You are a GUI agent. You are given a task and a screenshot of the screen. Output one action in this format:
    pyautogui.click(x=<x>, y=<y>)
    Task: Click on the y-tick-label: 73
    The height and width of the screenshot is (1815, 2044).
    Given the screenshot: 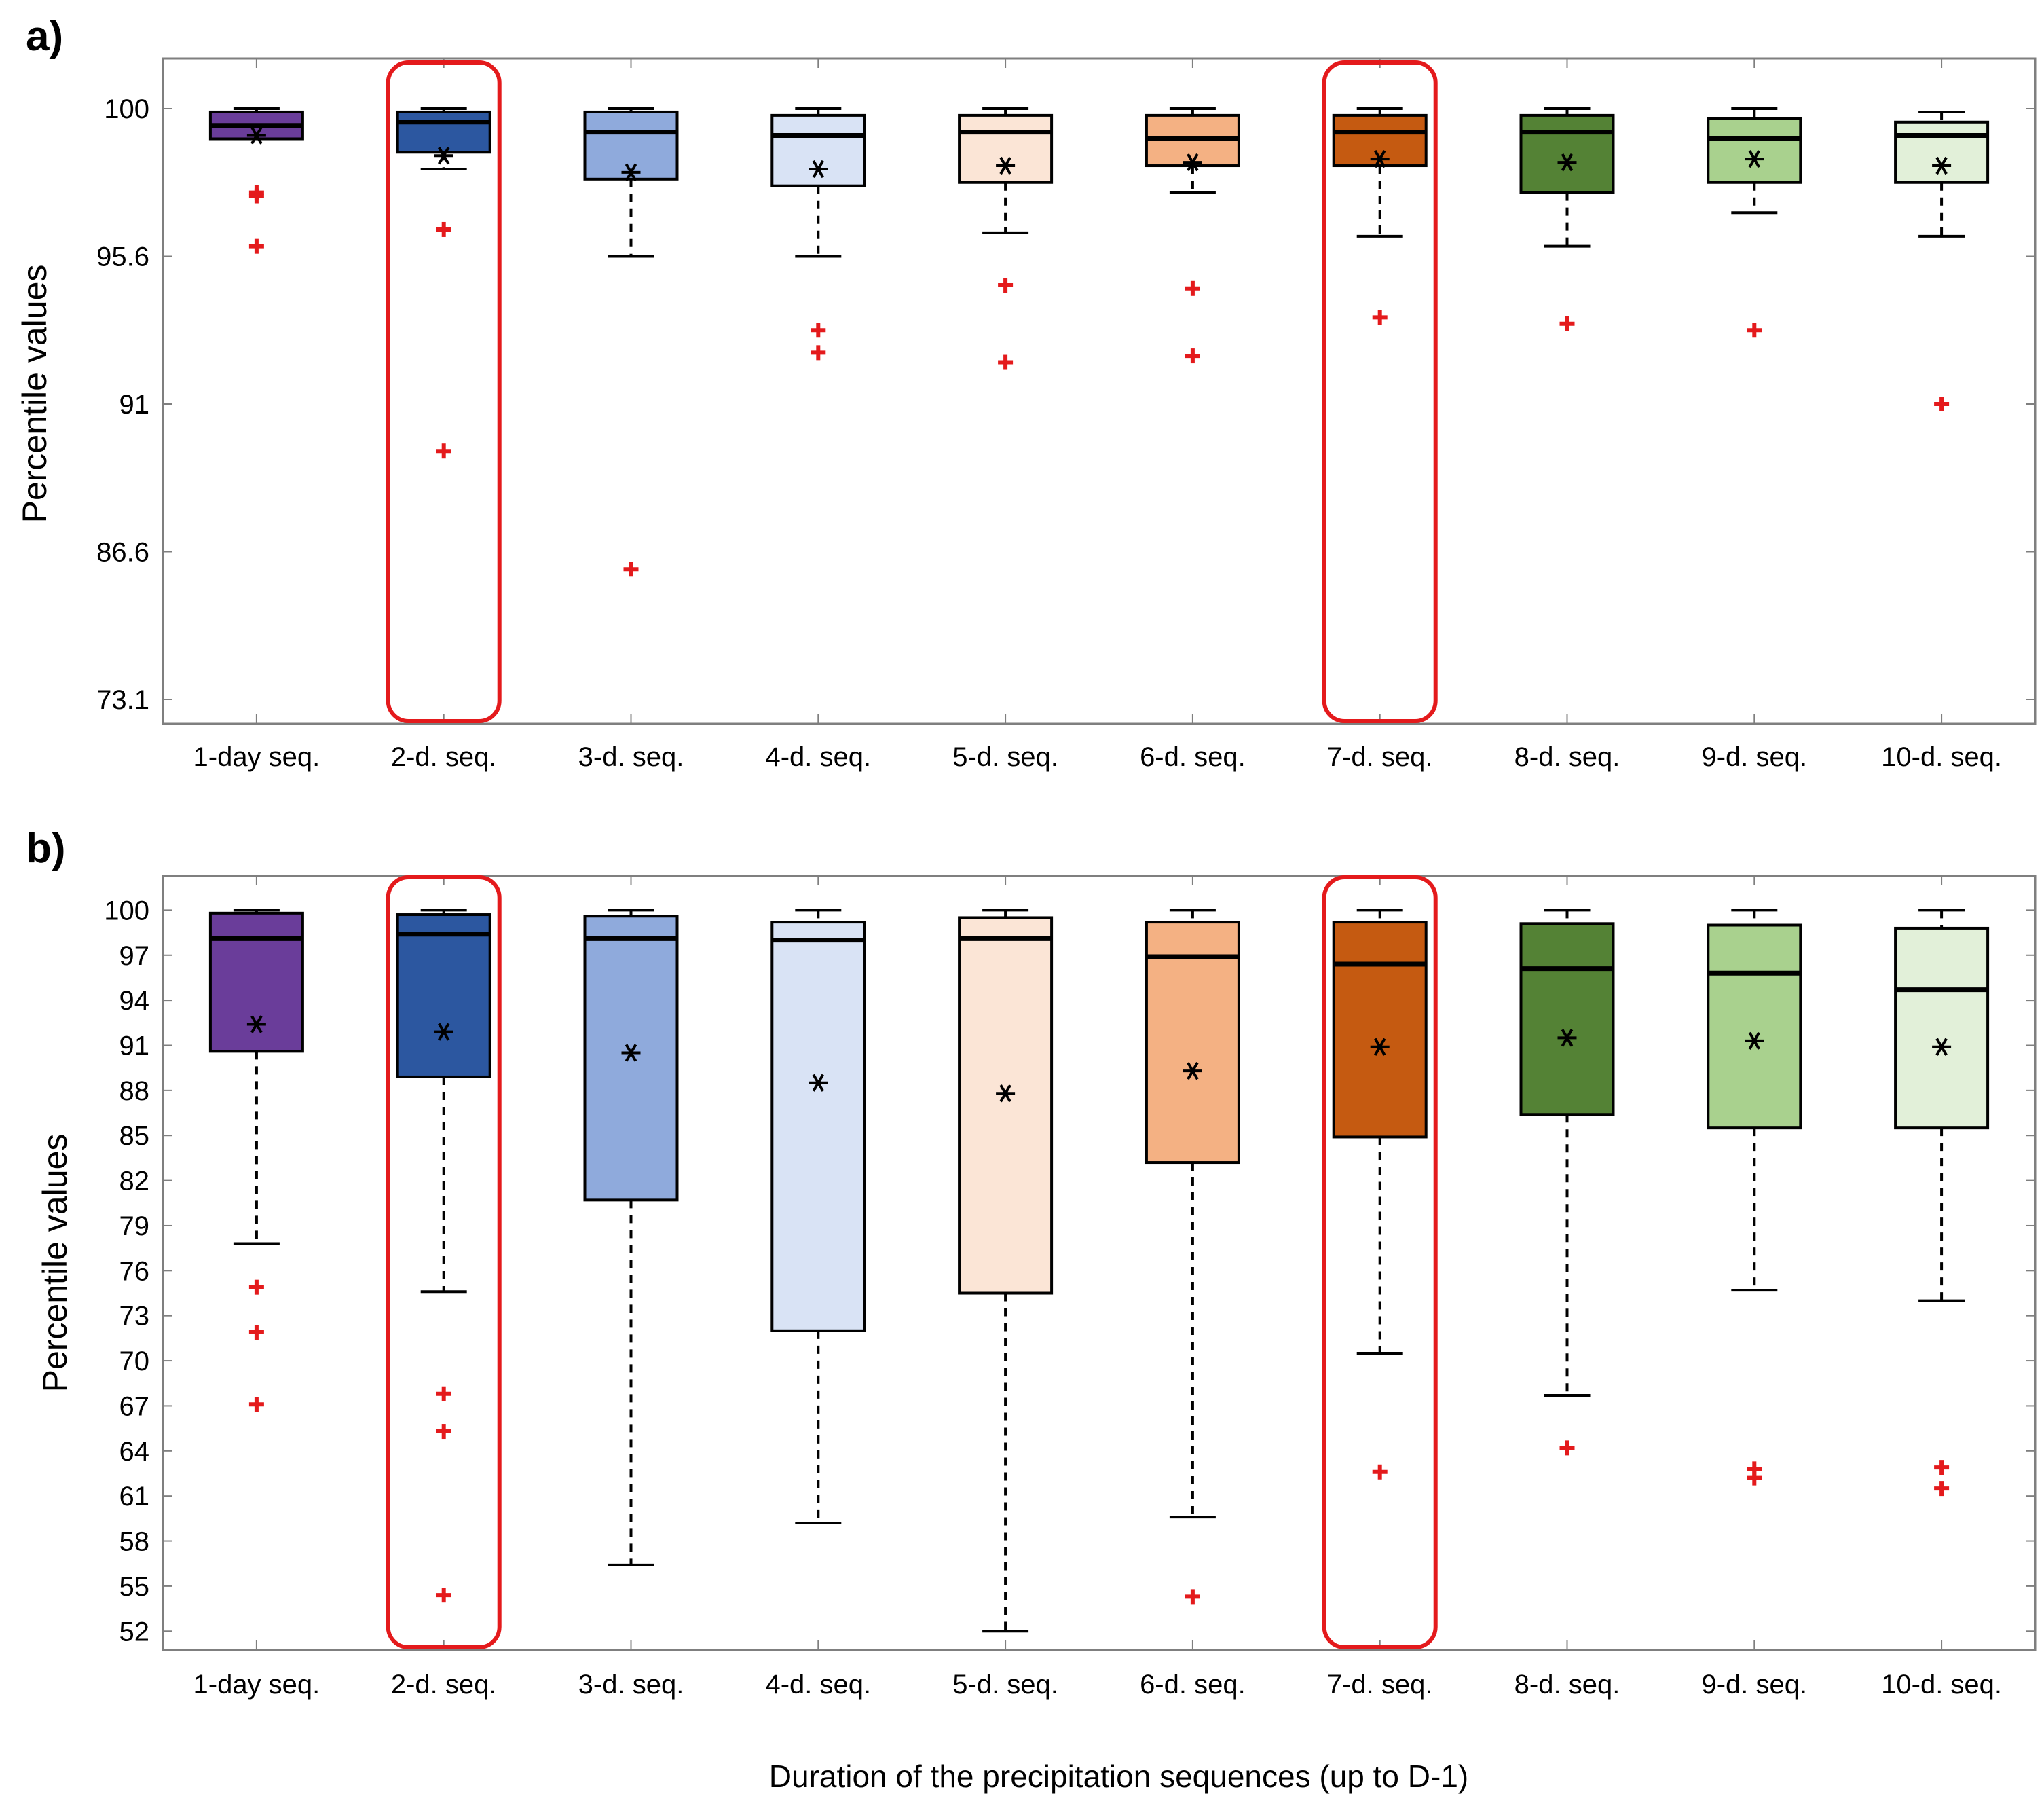 What is the action you would take?
    pyautogui.click(x=134, y=1317)
    